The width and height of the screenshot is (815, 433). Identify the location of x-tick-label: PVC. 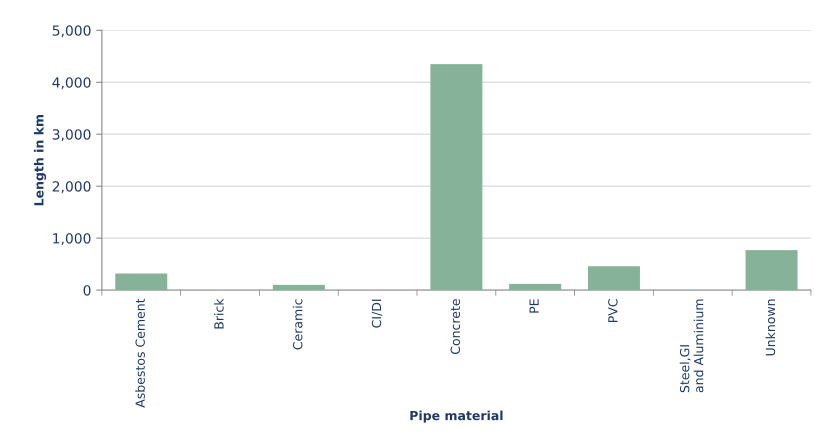
(613, 310).